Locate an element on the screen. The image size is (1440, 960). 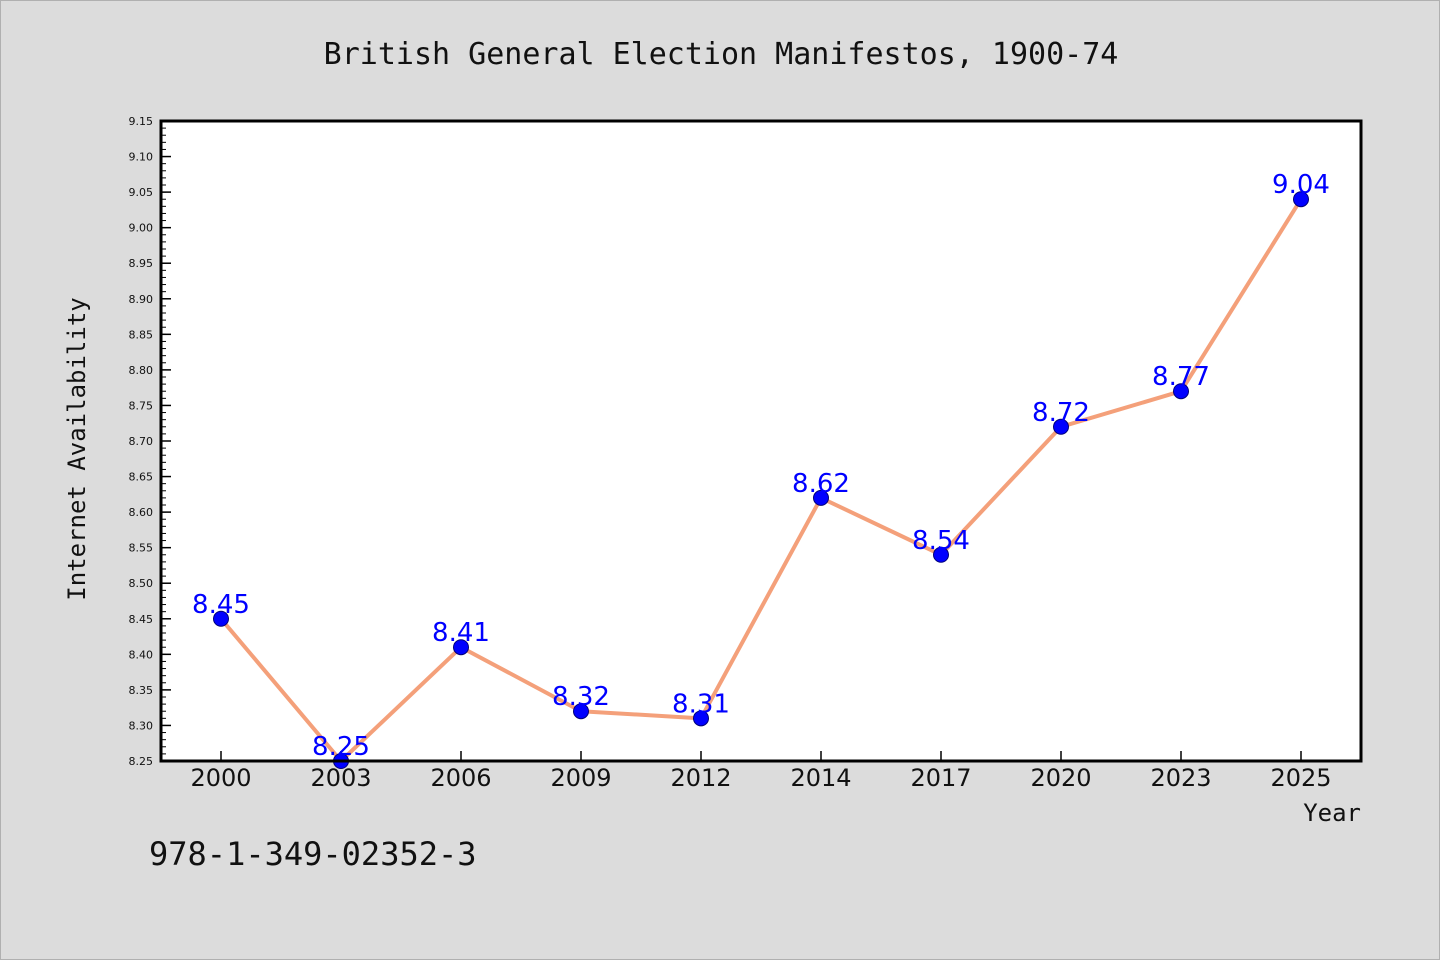
y-tick-label: 8.25 is located at coordinates (141, 761).